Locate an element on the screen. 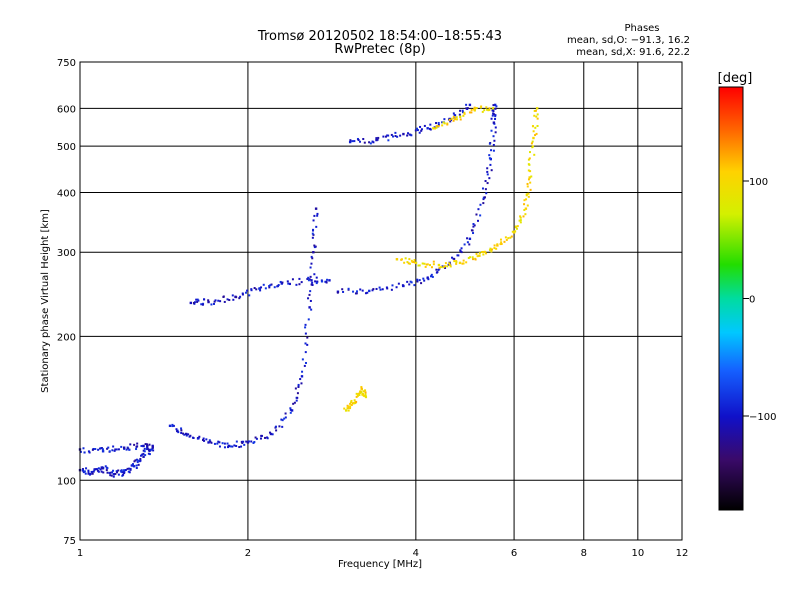  y-axis-label: Stationary phase Virtual Height [km] is located at coordinates (45, 301).